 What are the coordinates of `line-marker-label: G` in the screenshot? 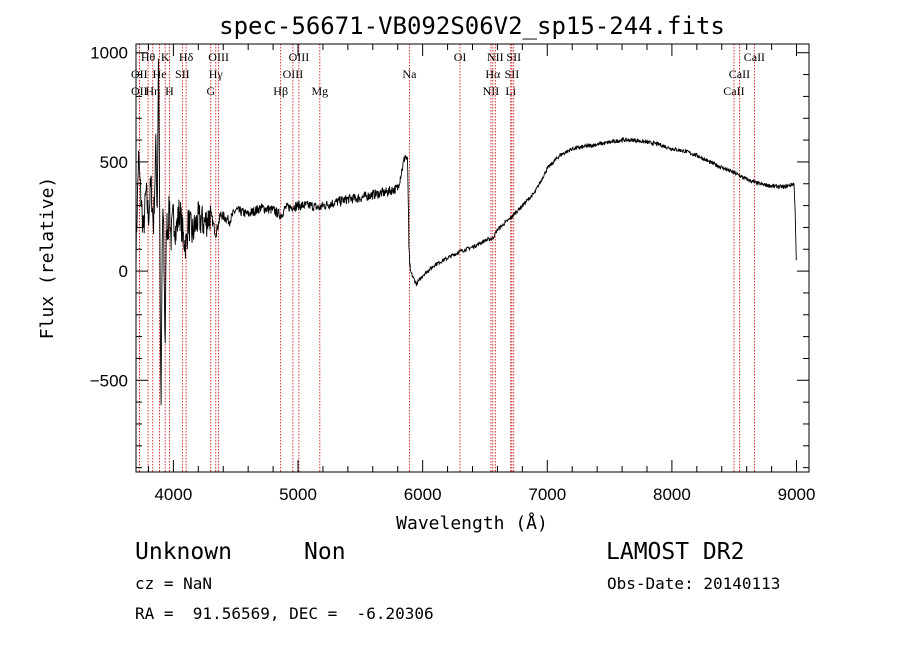 It's located at (210, 91).